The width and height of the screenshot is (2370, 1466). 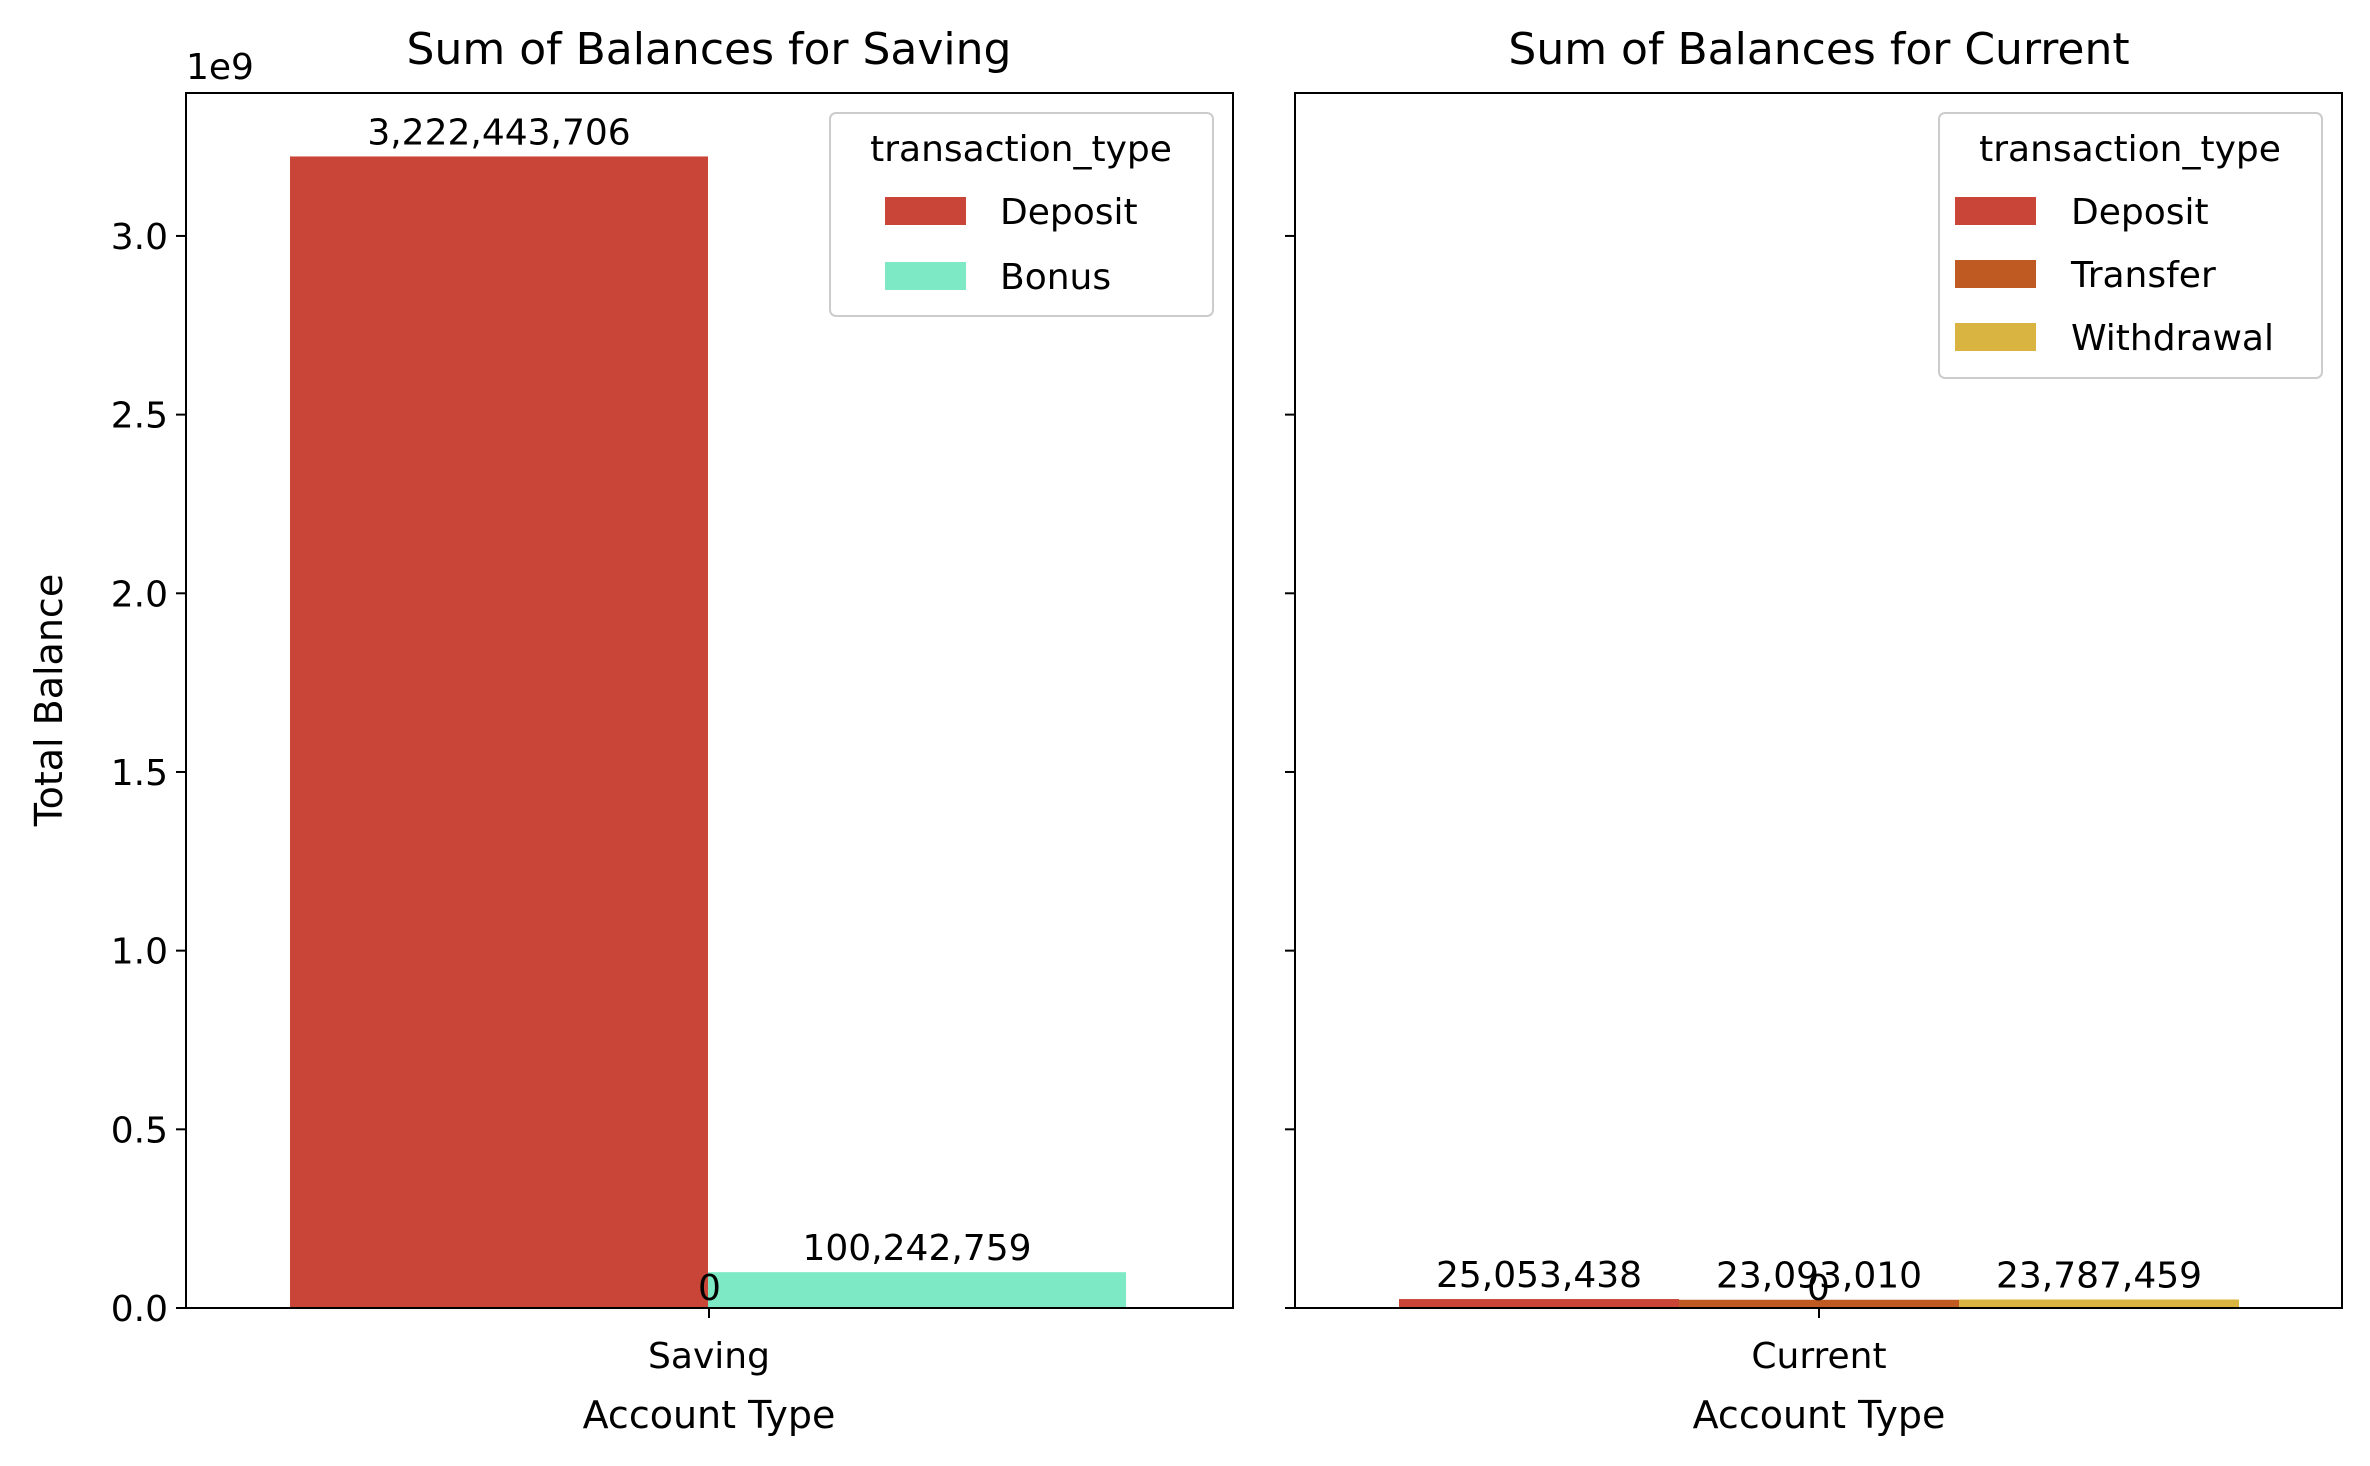 What do you see at coordinates (2099, 1303) in the screenshot?
I see `bar-withdrawal` at bounding box center [2099, 1303].